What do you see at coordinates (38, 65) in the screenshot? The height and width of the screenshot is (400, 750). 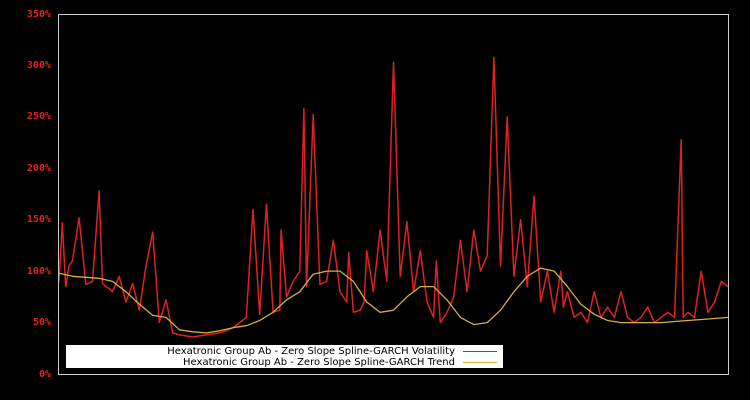 I see `y-tick-label: 300%` at bounding box center [38, 65].